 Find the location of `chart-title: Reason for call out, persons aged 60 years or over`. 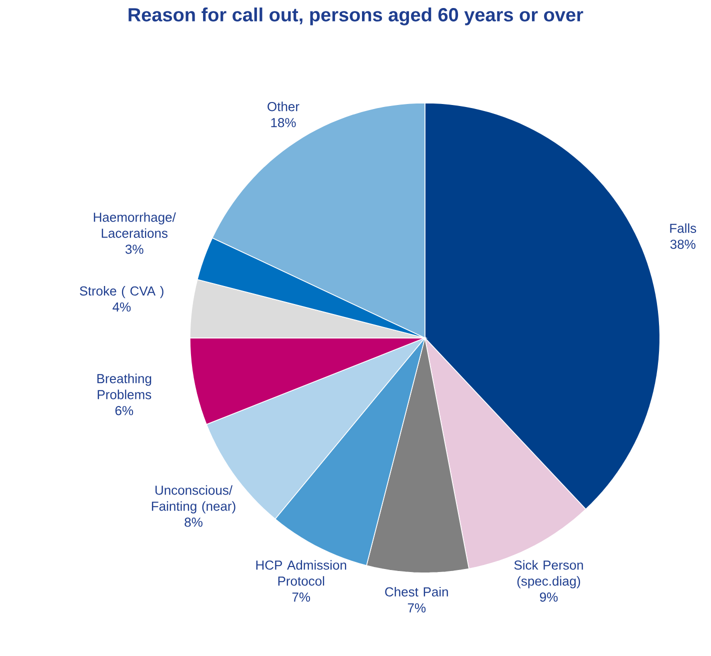

chart-title: Reason for call out, persons aged 60 years or over is located at coordinates (356, 17).